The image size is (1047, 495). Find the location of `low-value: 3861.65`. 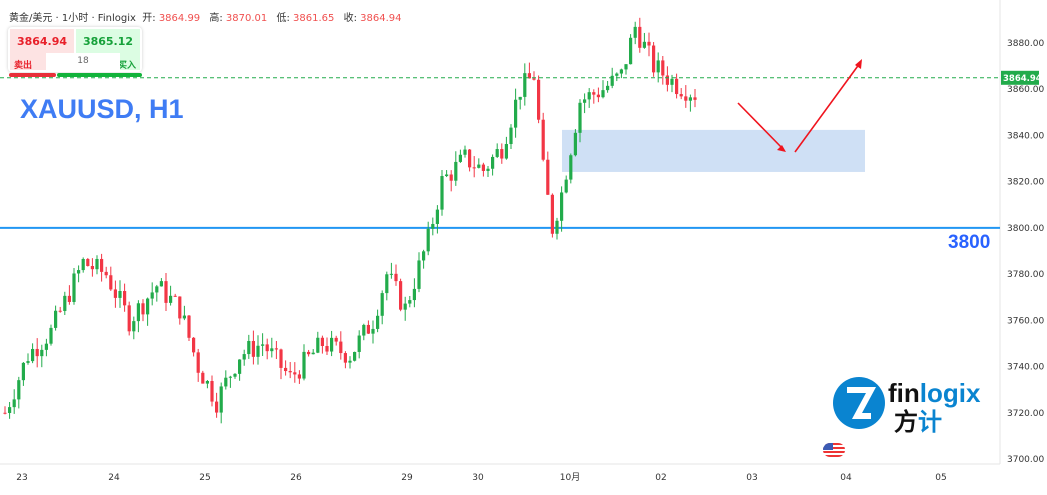

low-value: 3861.65 is located at coordinates (314, 18).